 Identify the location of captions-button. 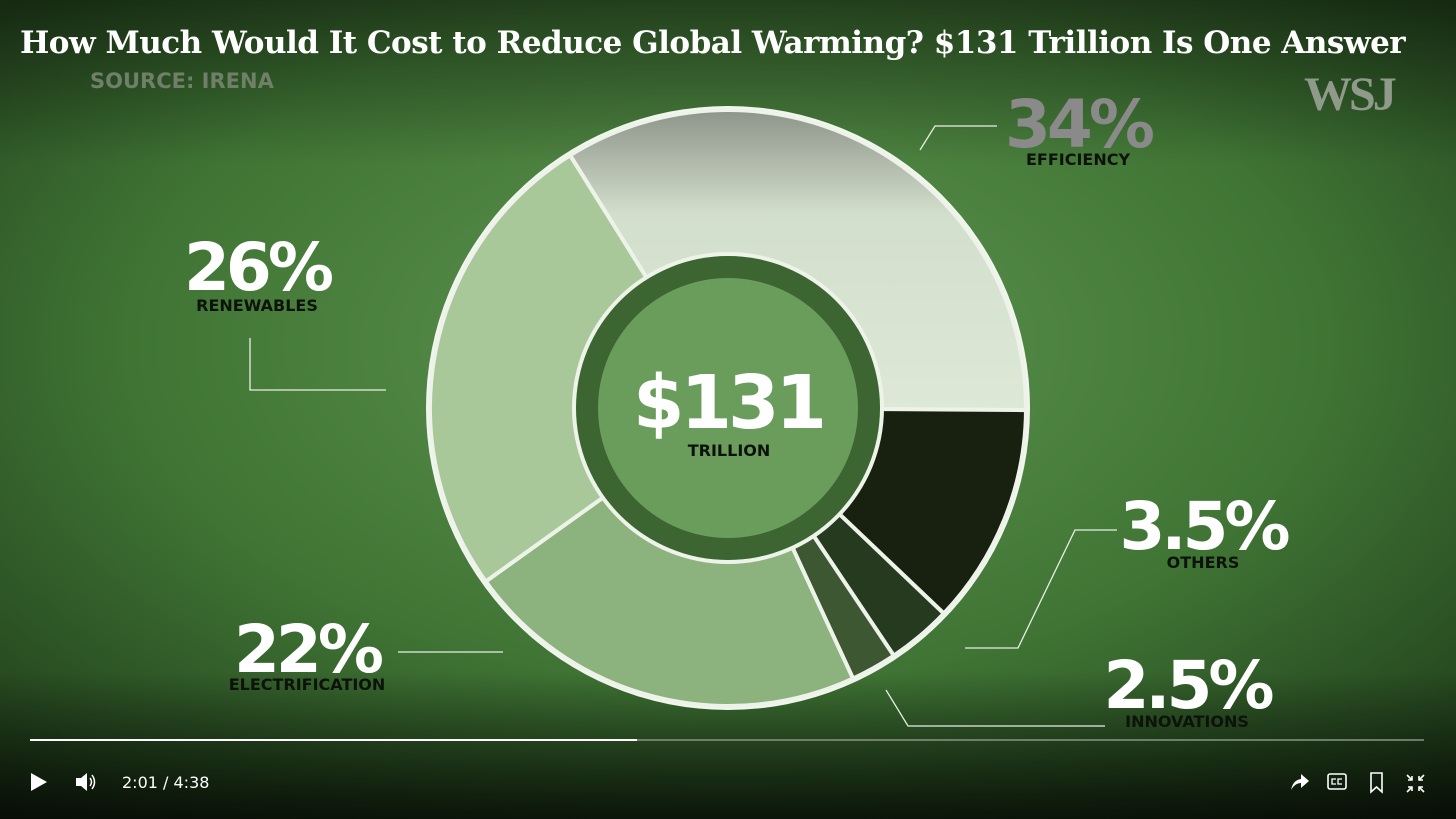
(1337, 781).